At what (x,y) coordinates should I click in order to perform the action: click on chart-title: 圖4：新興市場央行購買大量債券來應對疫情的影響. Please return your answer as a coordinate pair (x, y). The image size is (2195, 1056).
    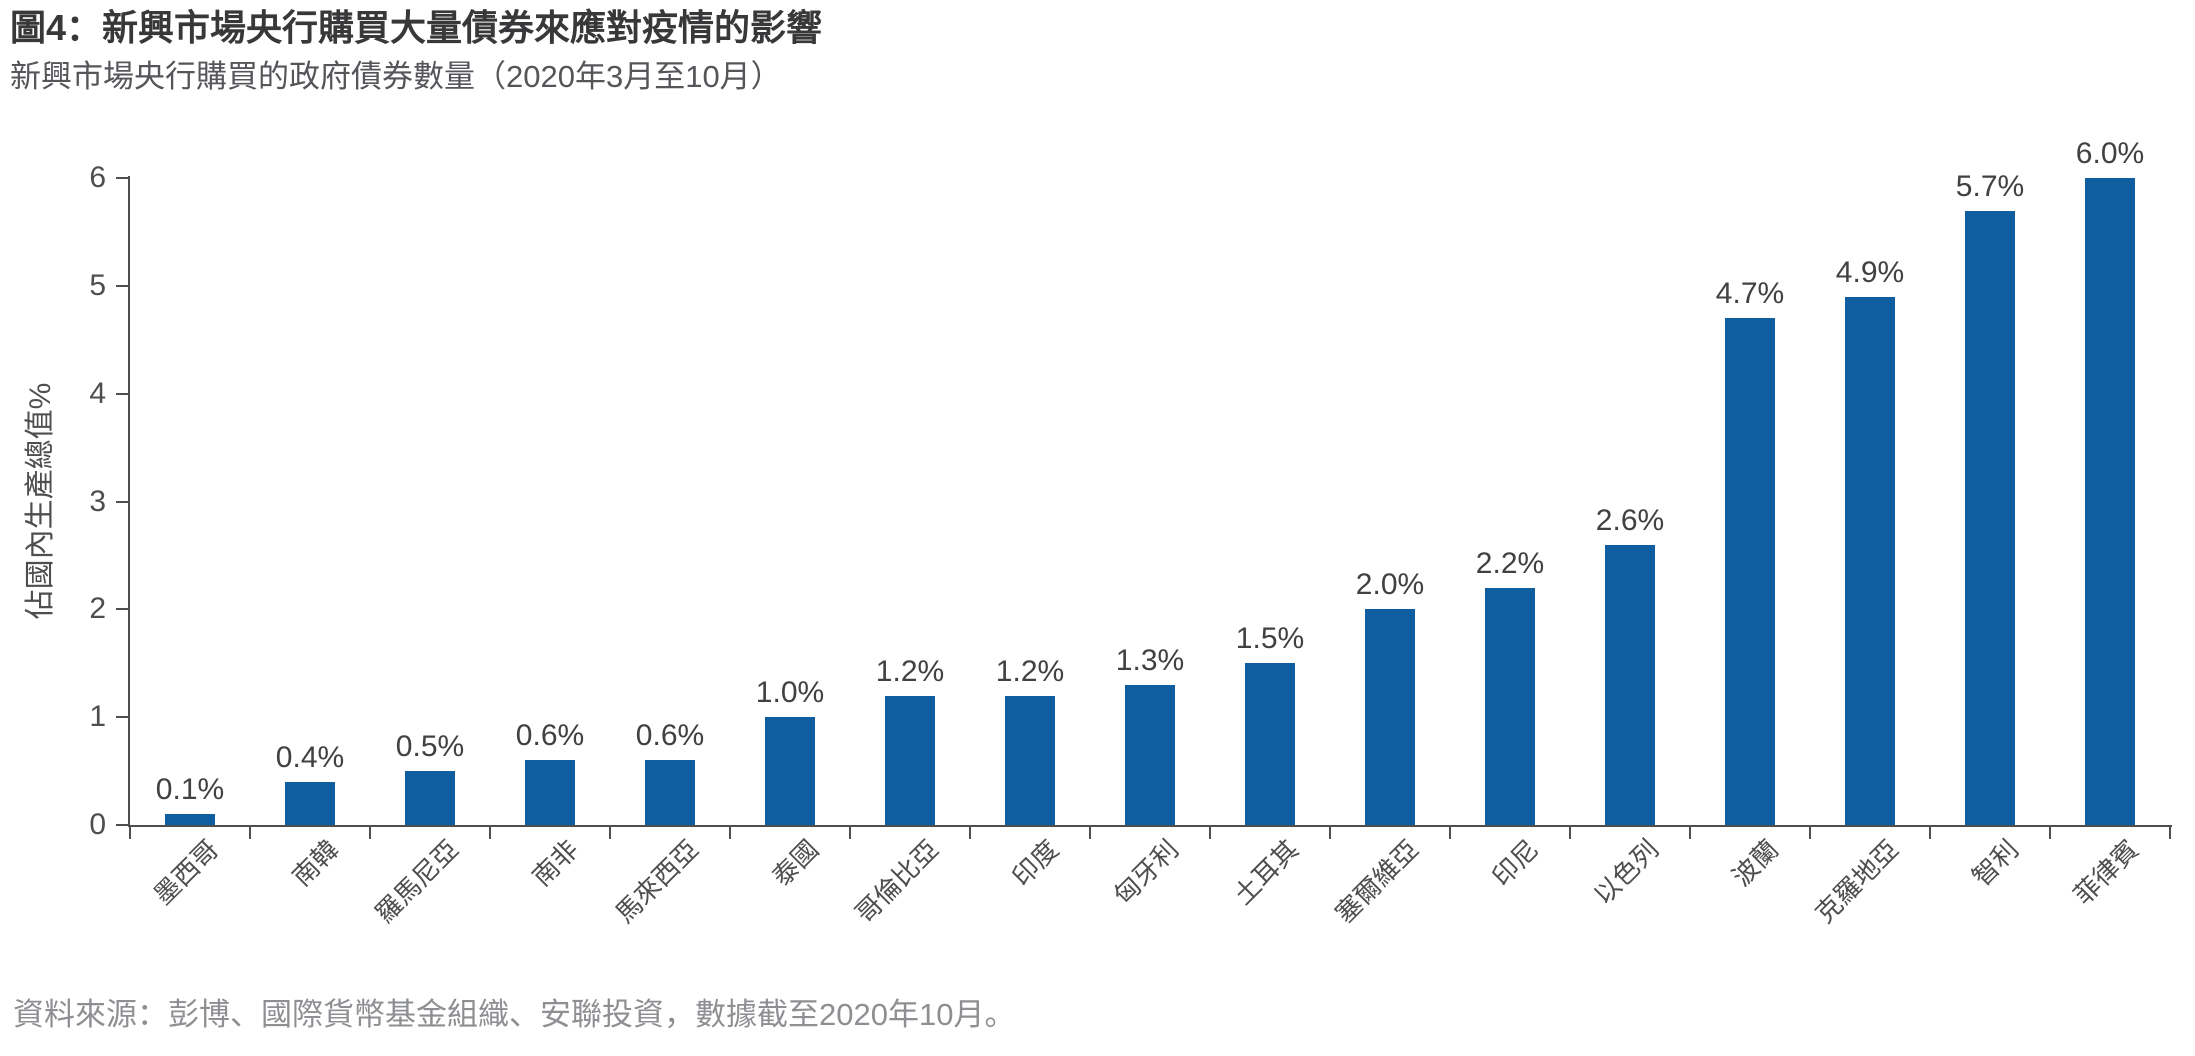
    Looking at the image, I should click on (416, 27).